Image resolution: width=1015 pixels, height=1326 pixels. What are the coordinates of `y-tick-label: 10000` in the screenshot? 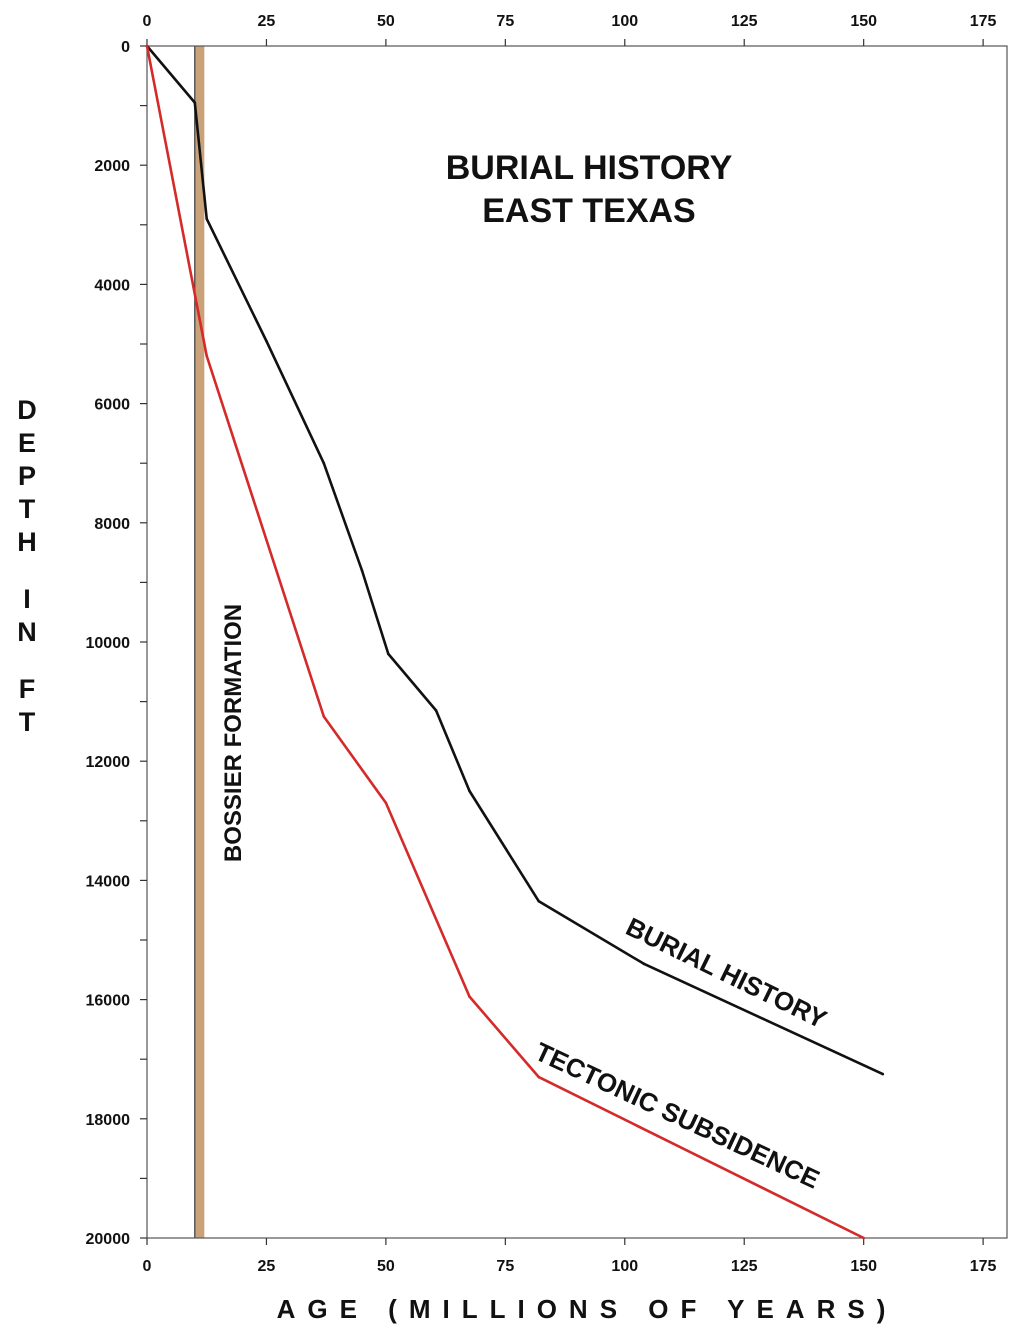 It's located at (108, 643).